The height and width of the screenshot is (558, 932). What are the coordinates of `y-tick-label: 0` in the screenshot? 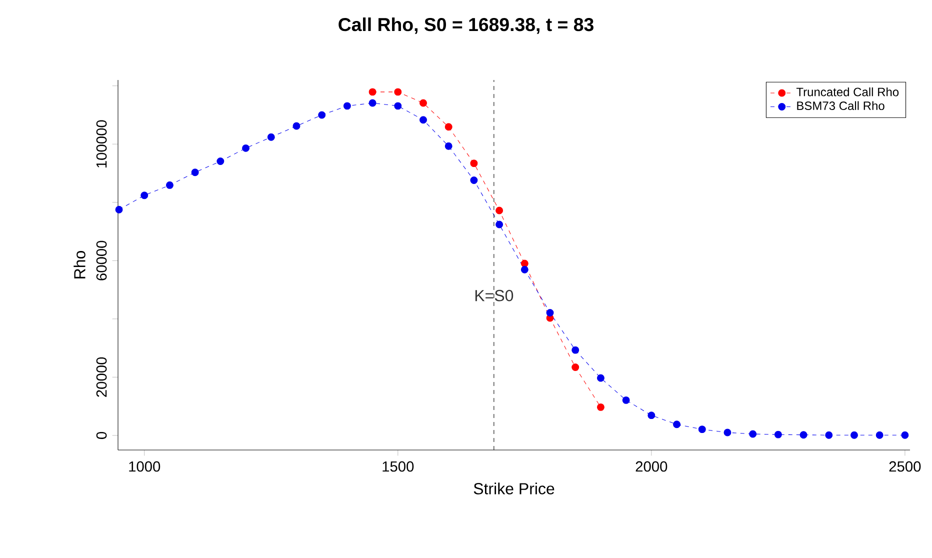 It's located at (101, 435).